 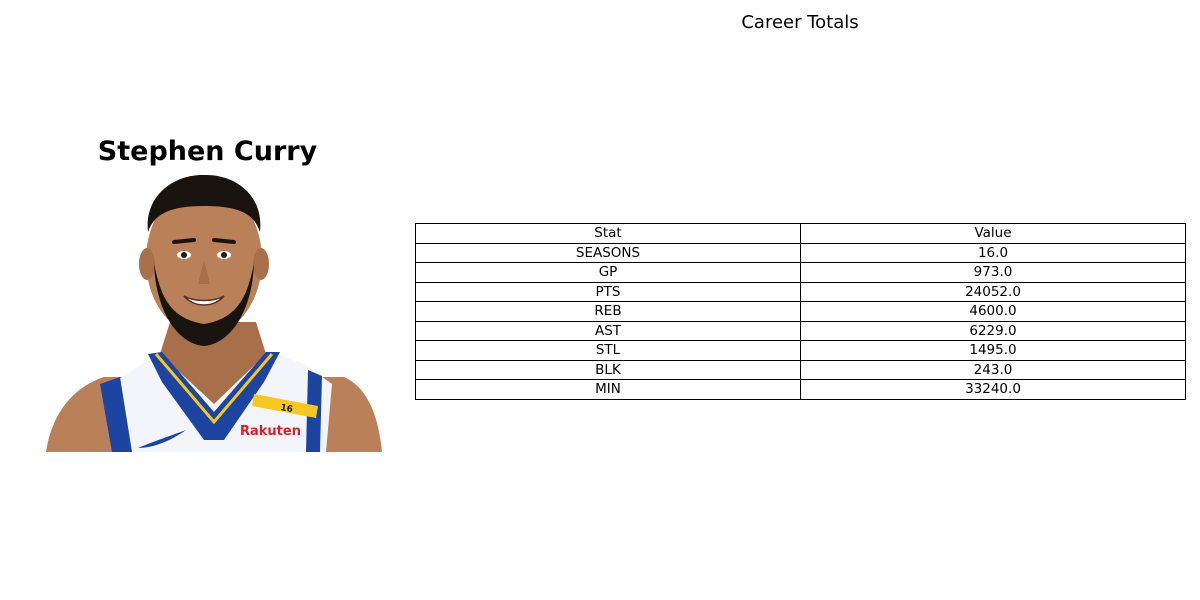 I want to click on stat-label: REB, so click(x=608, y=311).